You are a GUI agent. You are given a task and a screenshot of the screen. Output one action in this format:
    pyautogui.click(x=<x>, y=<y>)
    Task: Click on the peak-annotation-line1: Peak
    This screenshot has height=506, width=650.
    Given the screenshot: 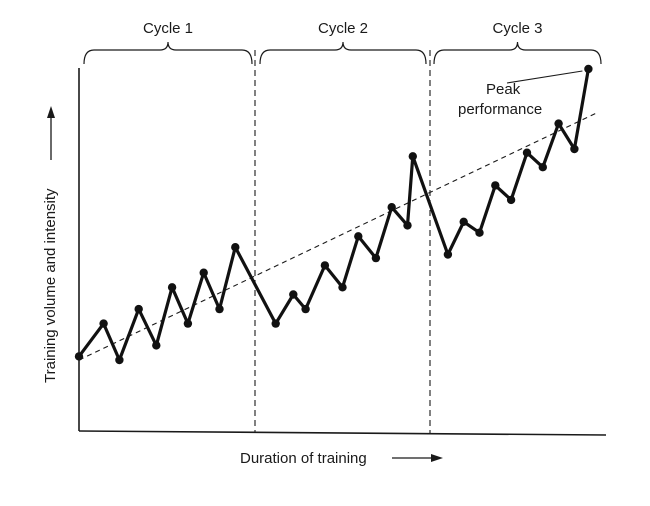 What is the action you would take?
    pyautogui.click(x=503, y=89)
    